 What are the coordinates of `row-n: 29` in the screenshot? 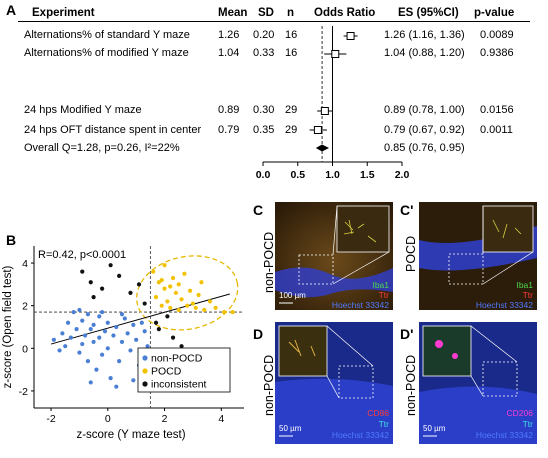 It's located at (291, 130).